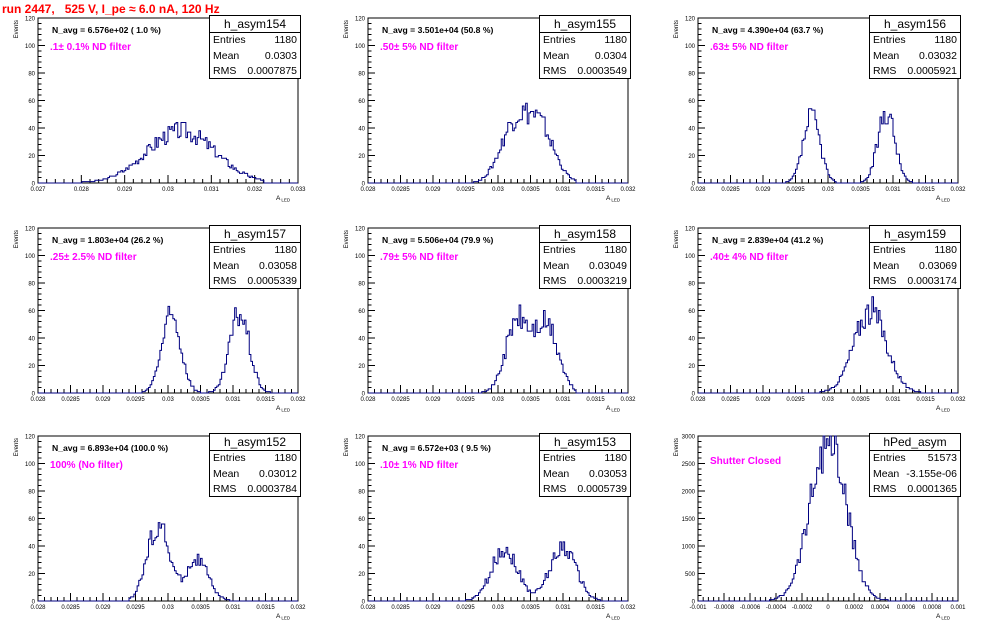  I want to click on x-tick-label: 0.0295, so click(135, 400).